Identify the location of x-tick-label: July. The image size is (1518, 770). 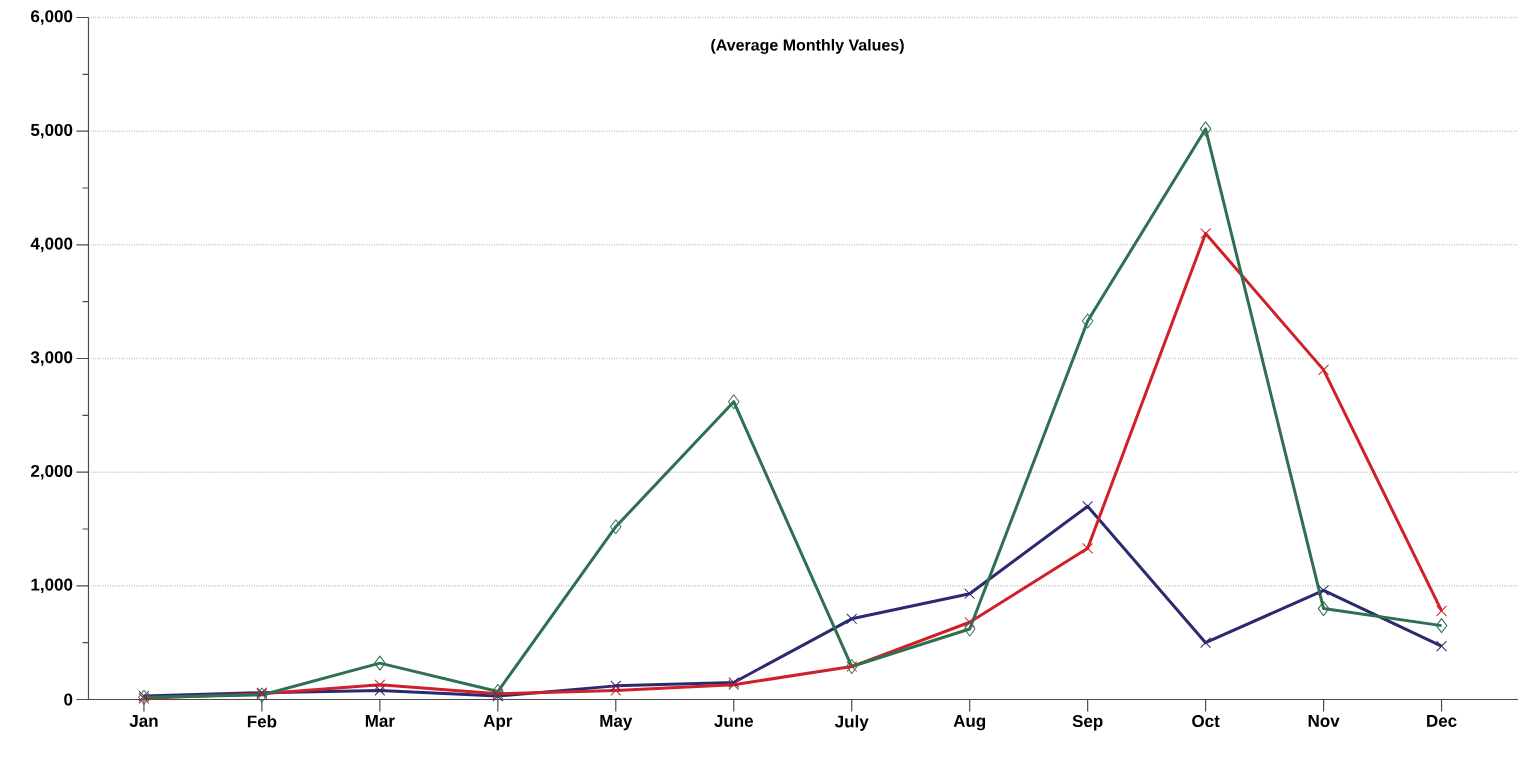
(851, 723).